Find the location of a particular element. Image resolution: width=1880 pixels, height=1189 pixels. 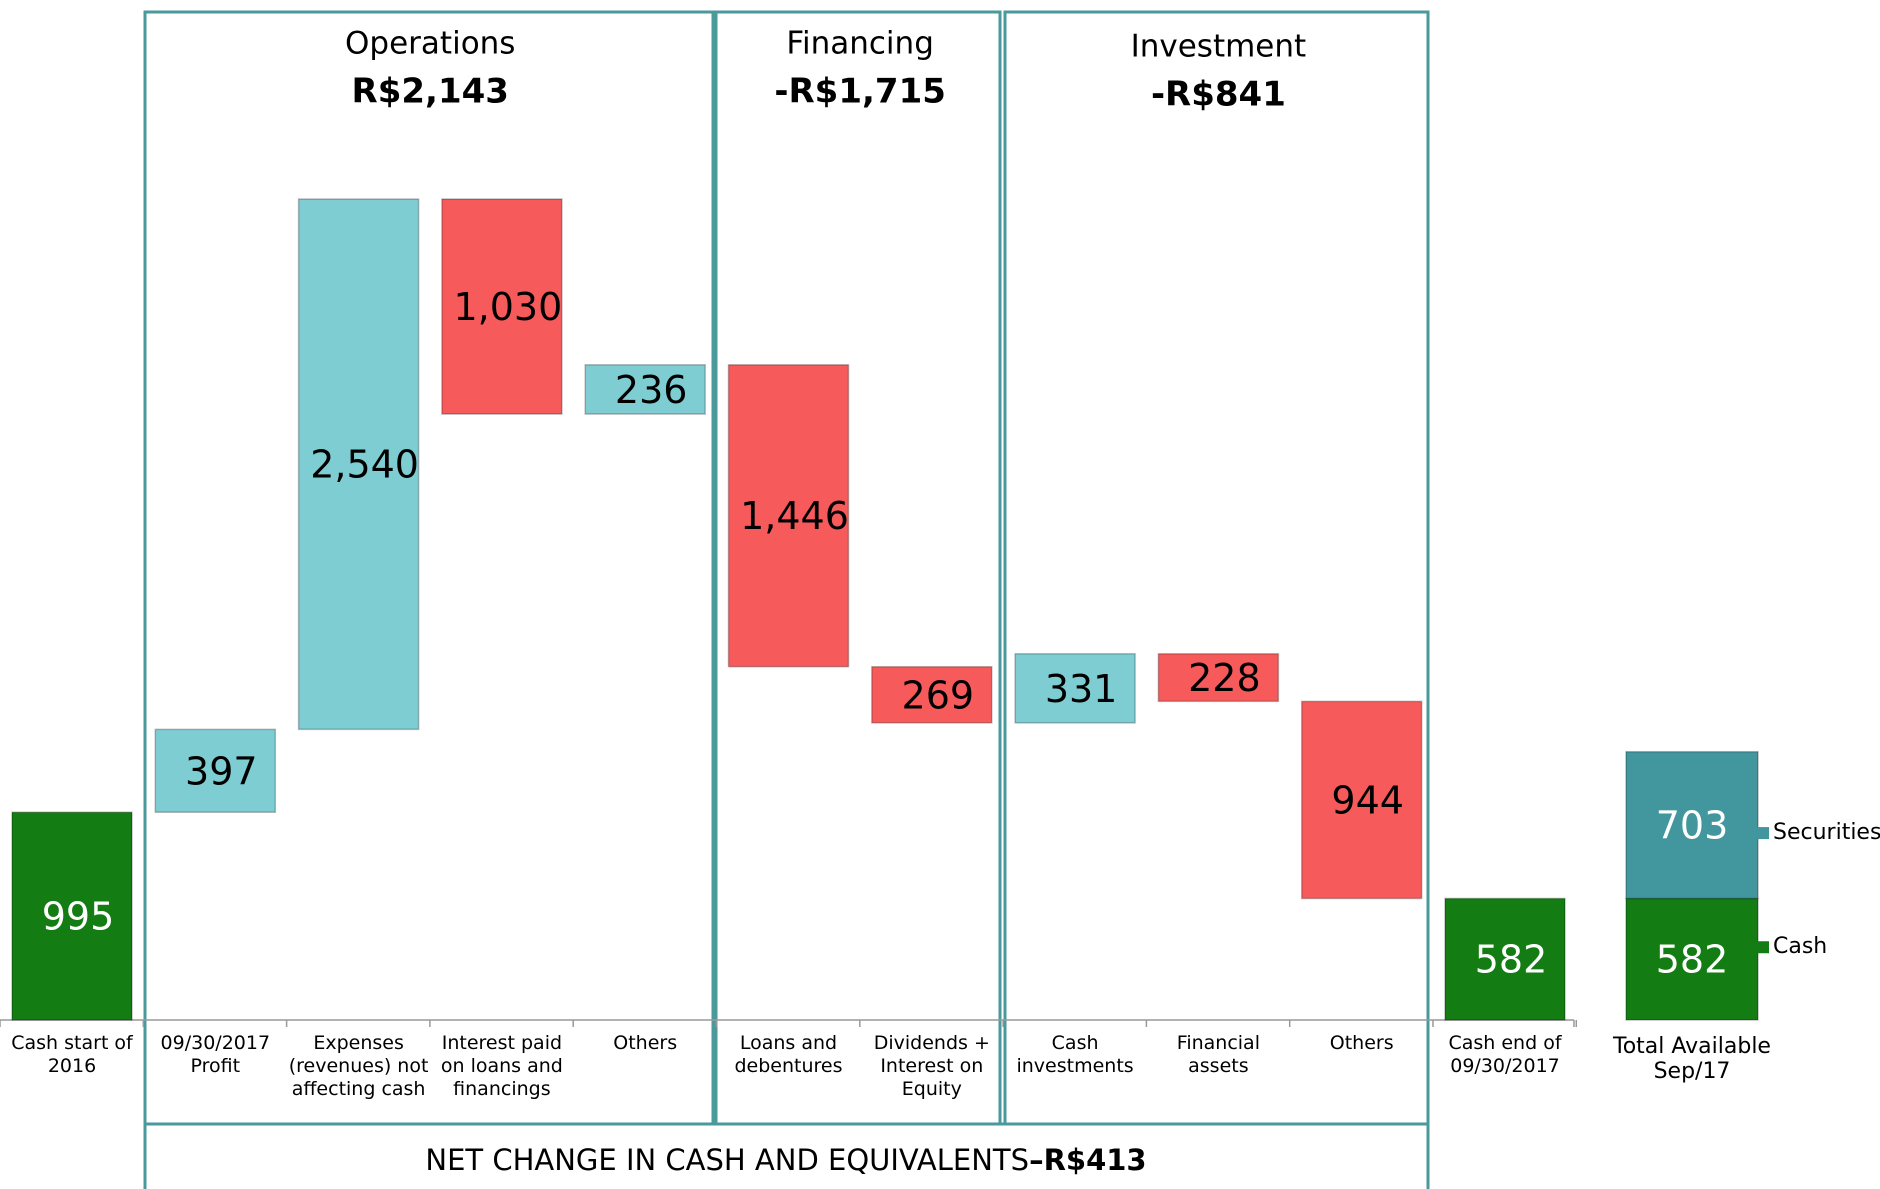

x-tick-label: Loans and debentures is located at coordinates (788, 1054).